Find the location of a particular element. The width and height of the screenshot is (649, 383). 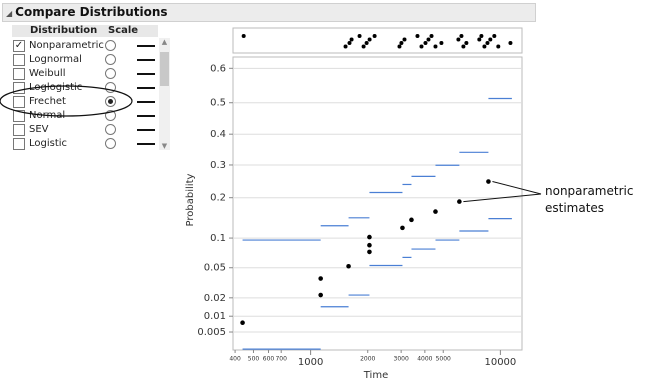

y-tick-label: 0.1 is located at coordinates (218, 238).